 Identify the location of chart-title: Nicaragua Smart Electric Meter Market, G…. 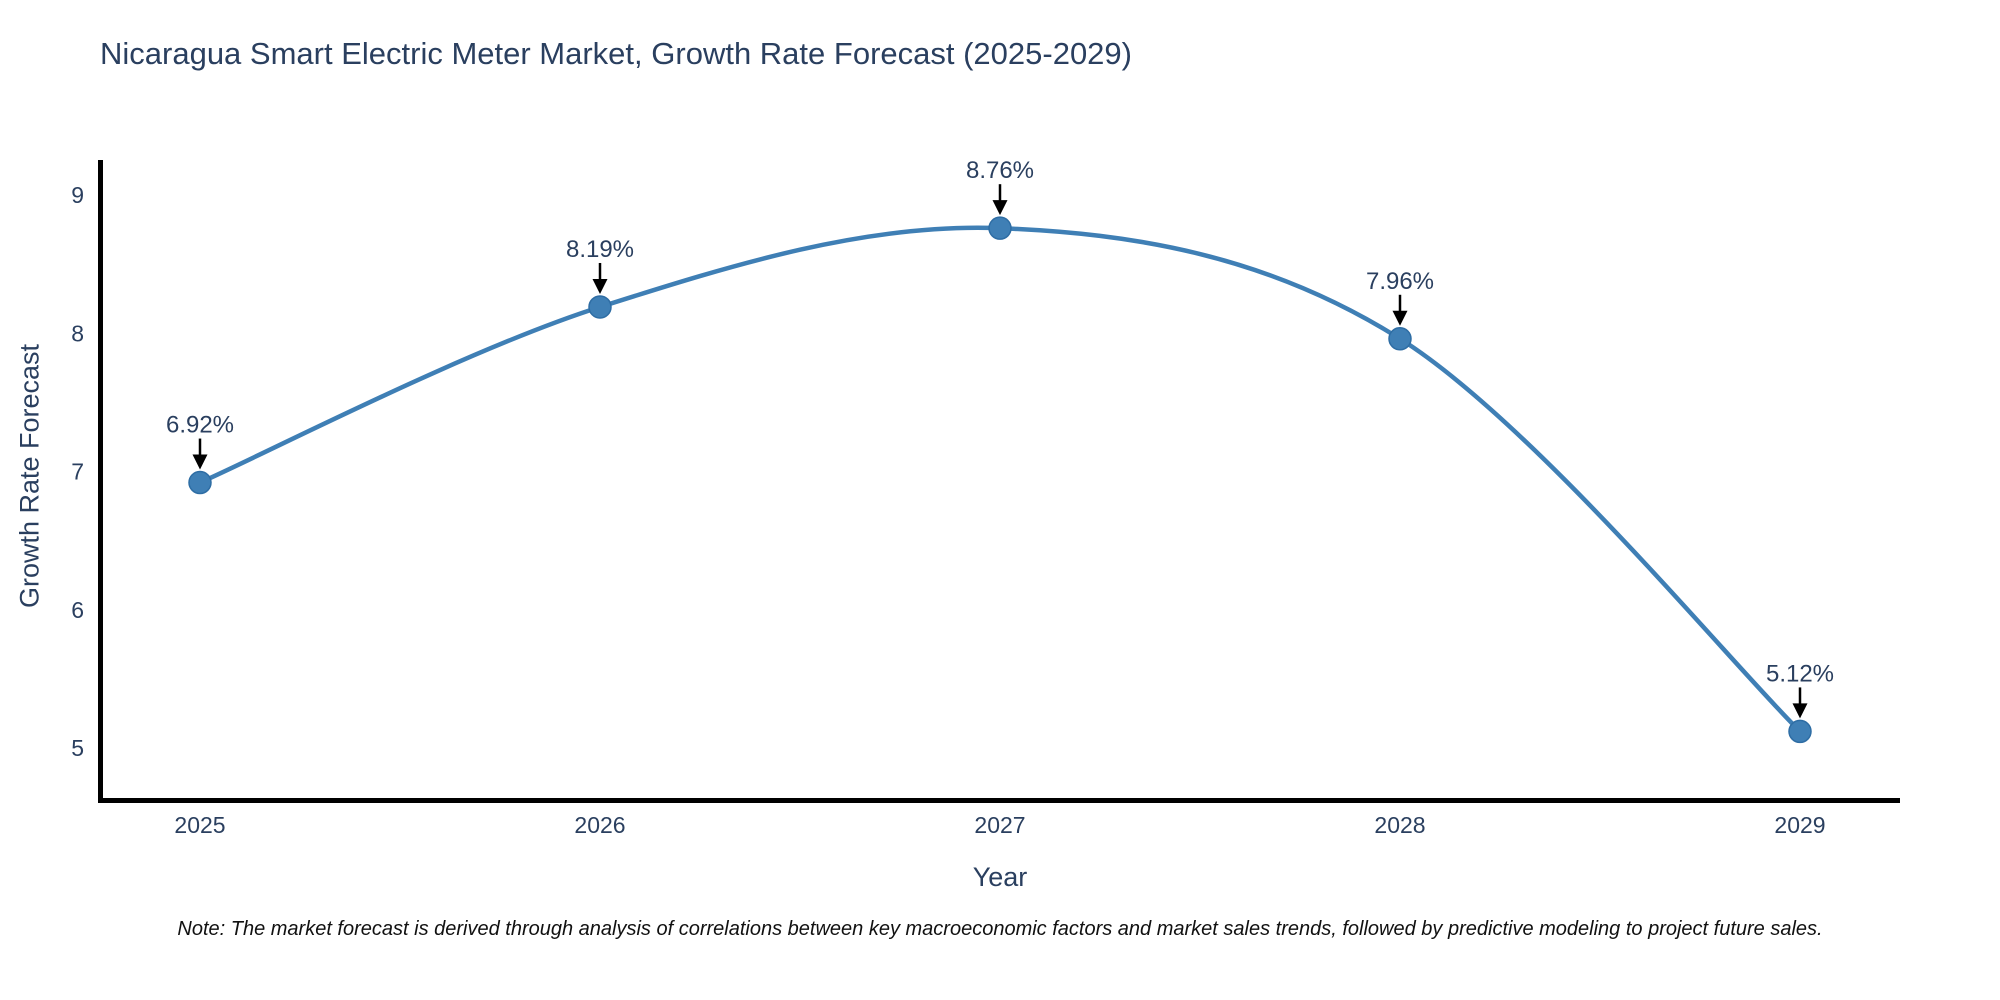
(616, 53).